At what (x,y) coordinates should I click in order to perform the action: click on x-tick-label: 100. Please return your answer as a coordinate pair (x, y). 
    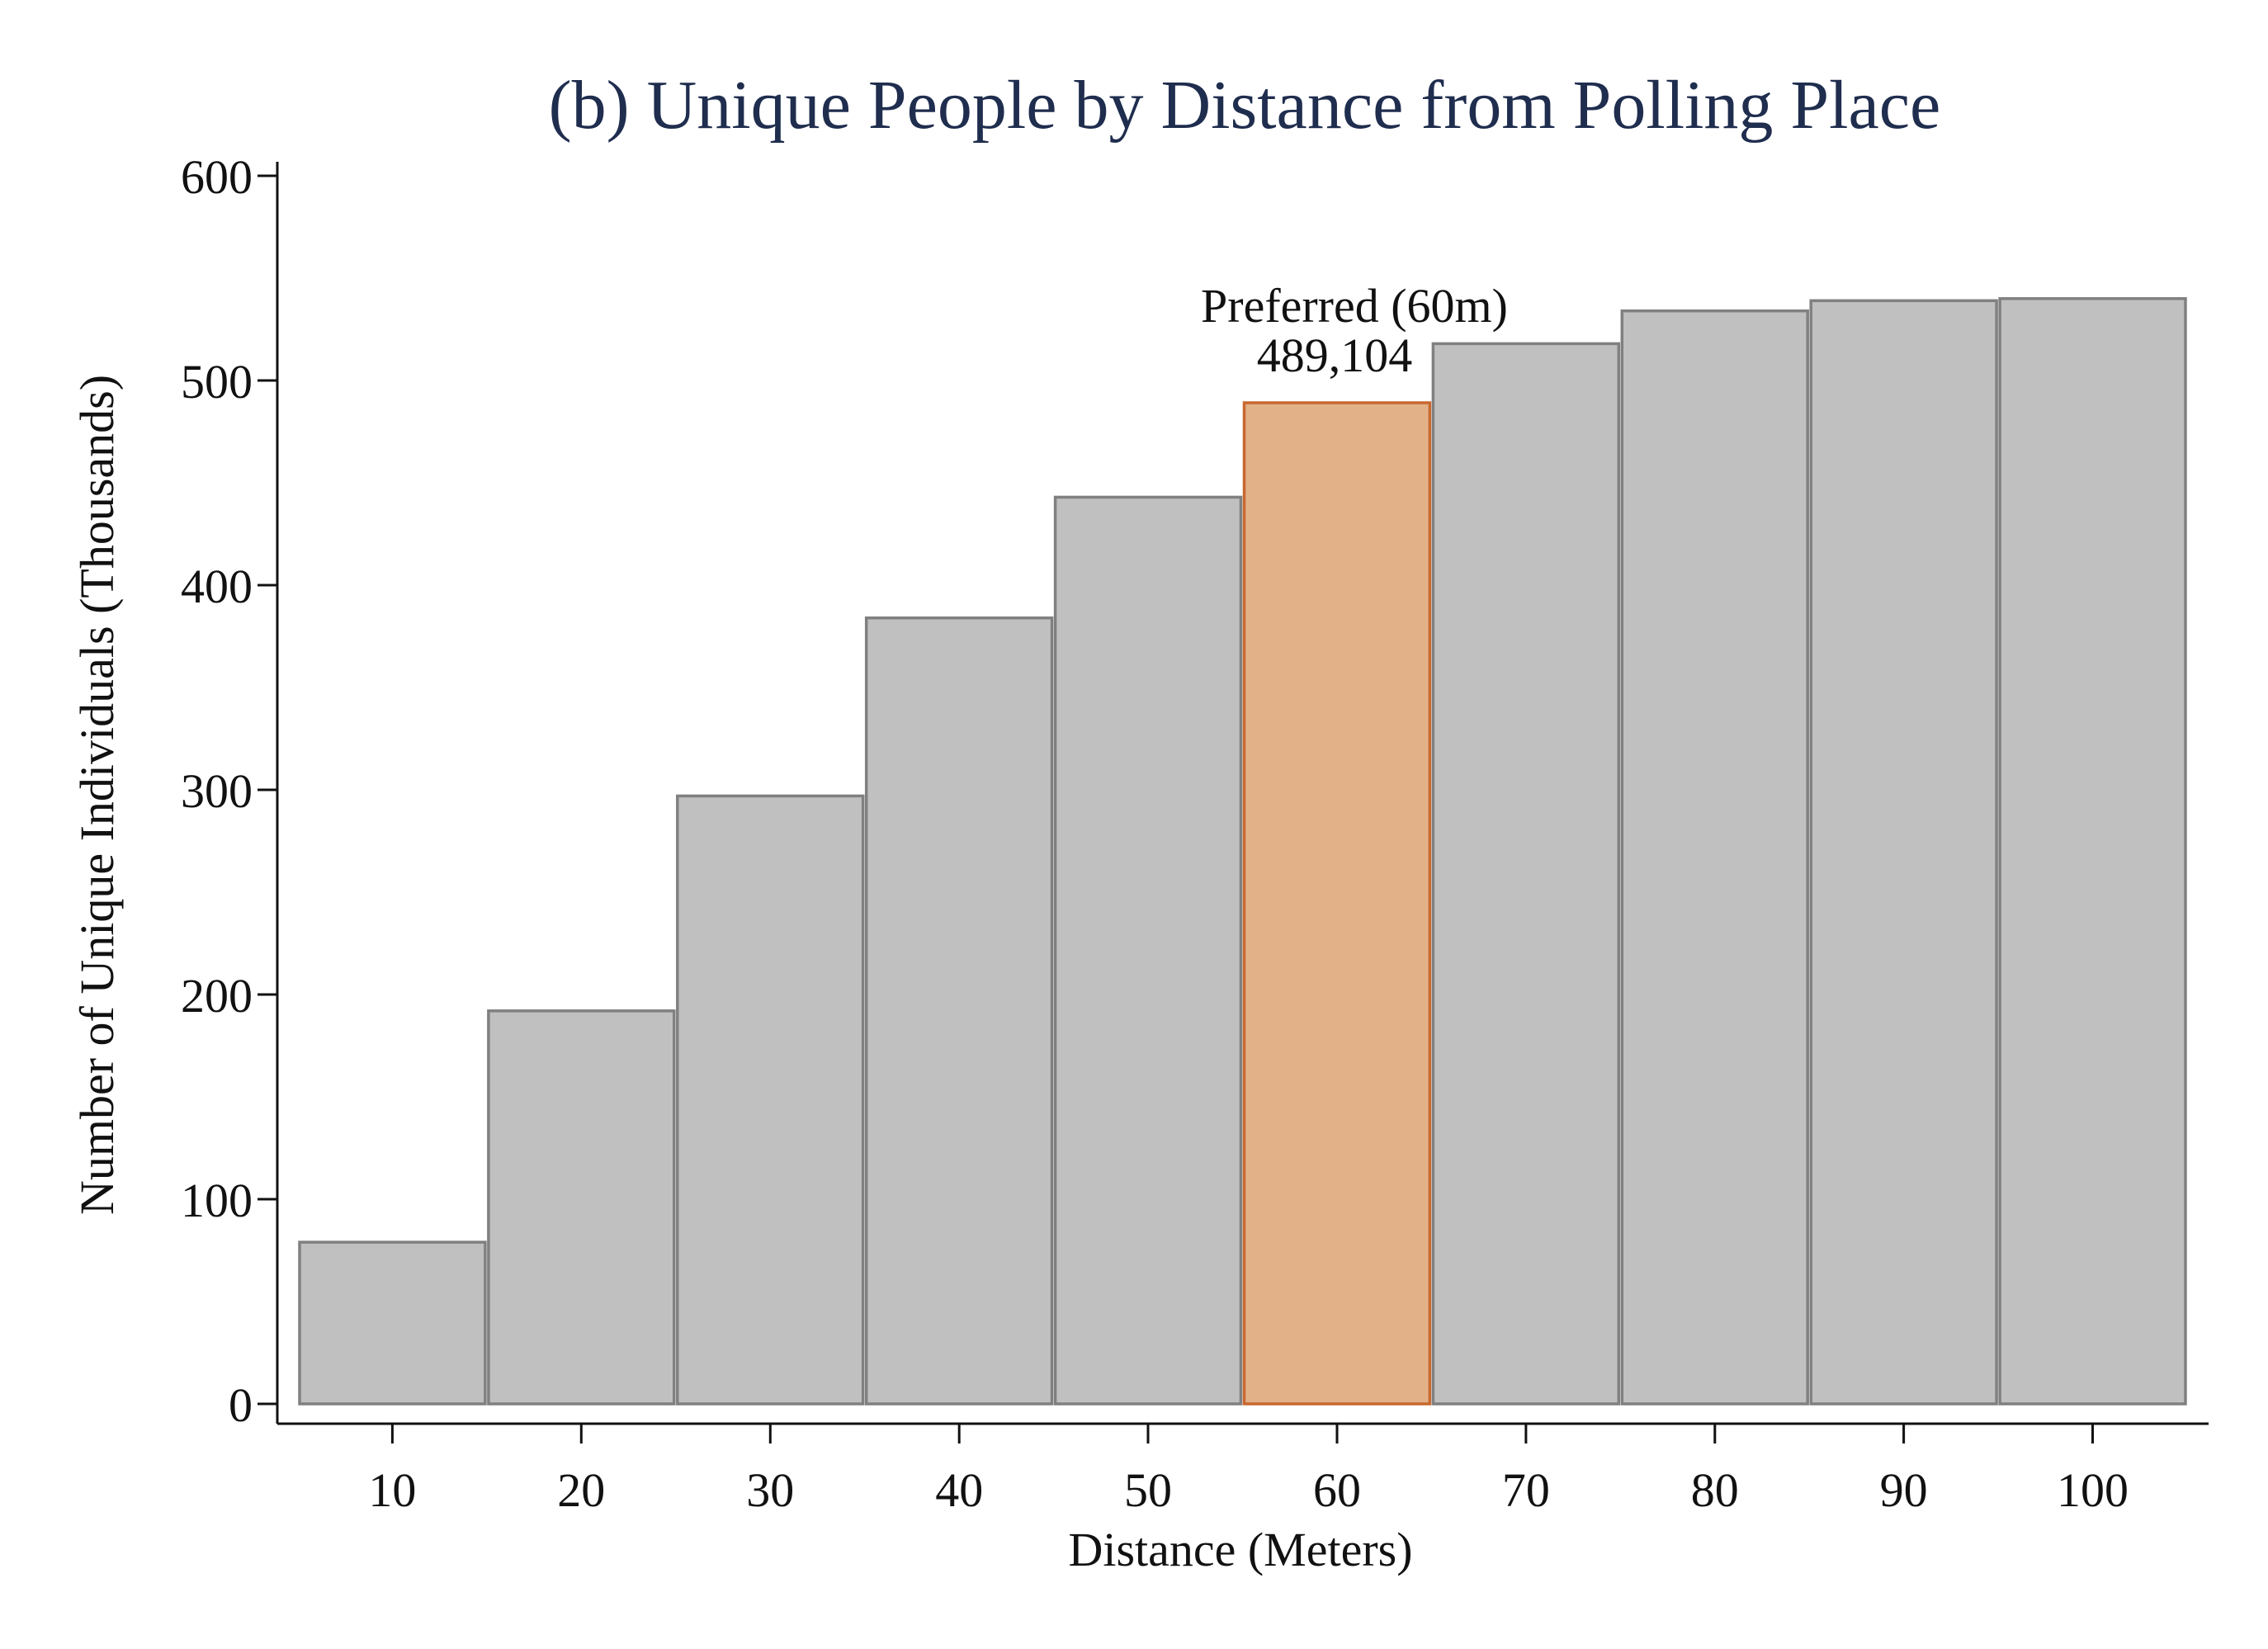
    Looking at the image, I should click on (2093, 1490).